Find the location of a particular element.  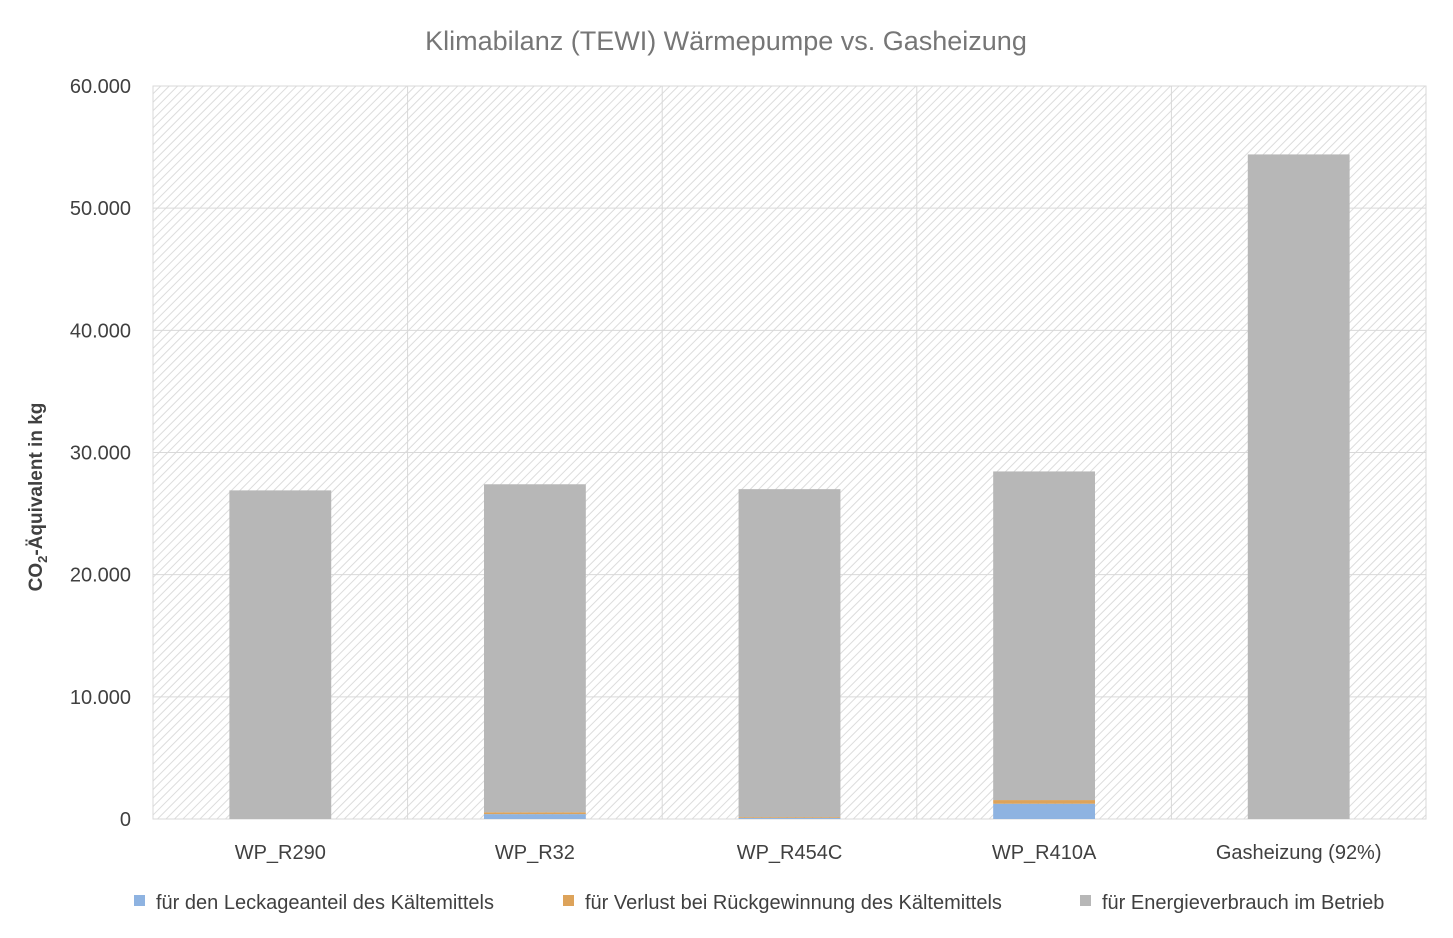

x-tick-label: WP_R454C is located at coordinates (790, 853).